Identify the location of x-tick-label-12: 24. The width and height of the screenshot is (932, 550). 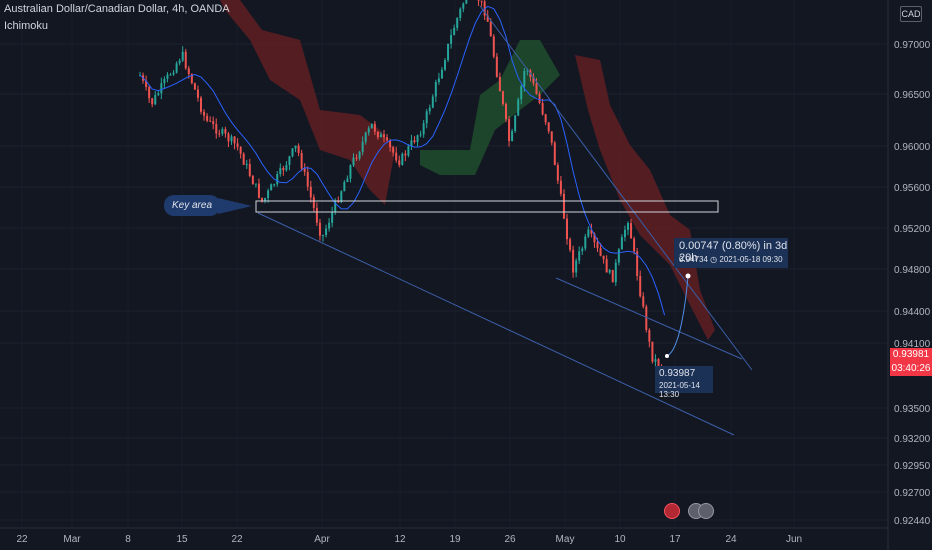
(731, 539).